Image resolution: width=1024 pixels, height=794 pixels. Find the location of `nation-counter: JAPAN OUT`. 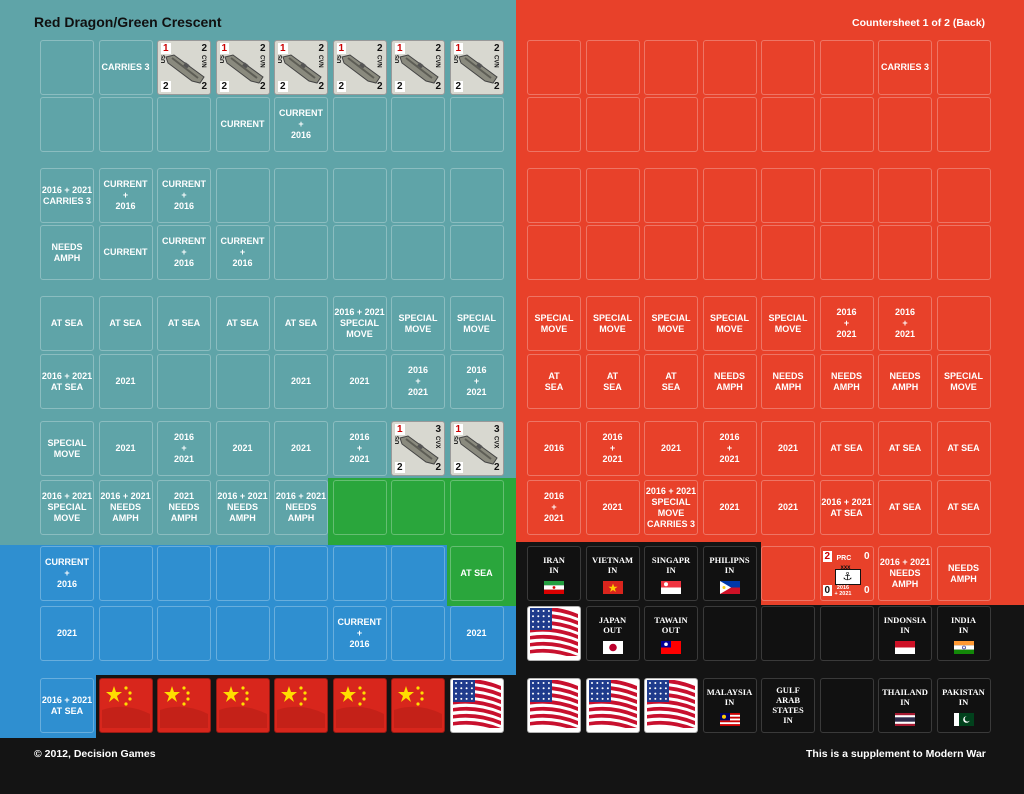

nation-counter: JAPAN OUT is located at coordinates (612, 633).